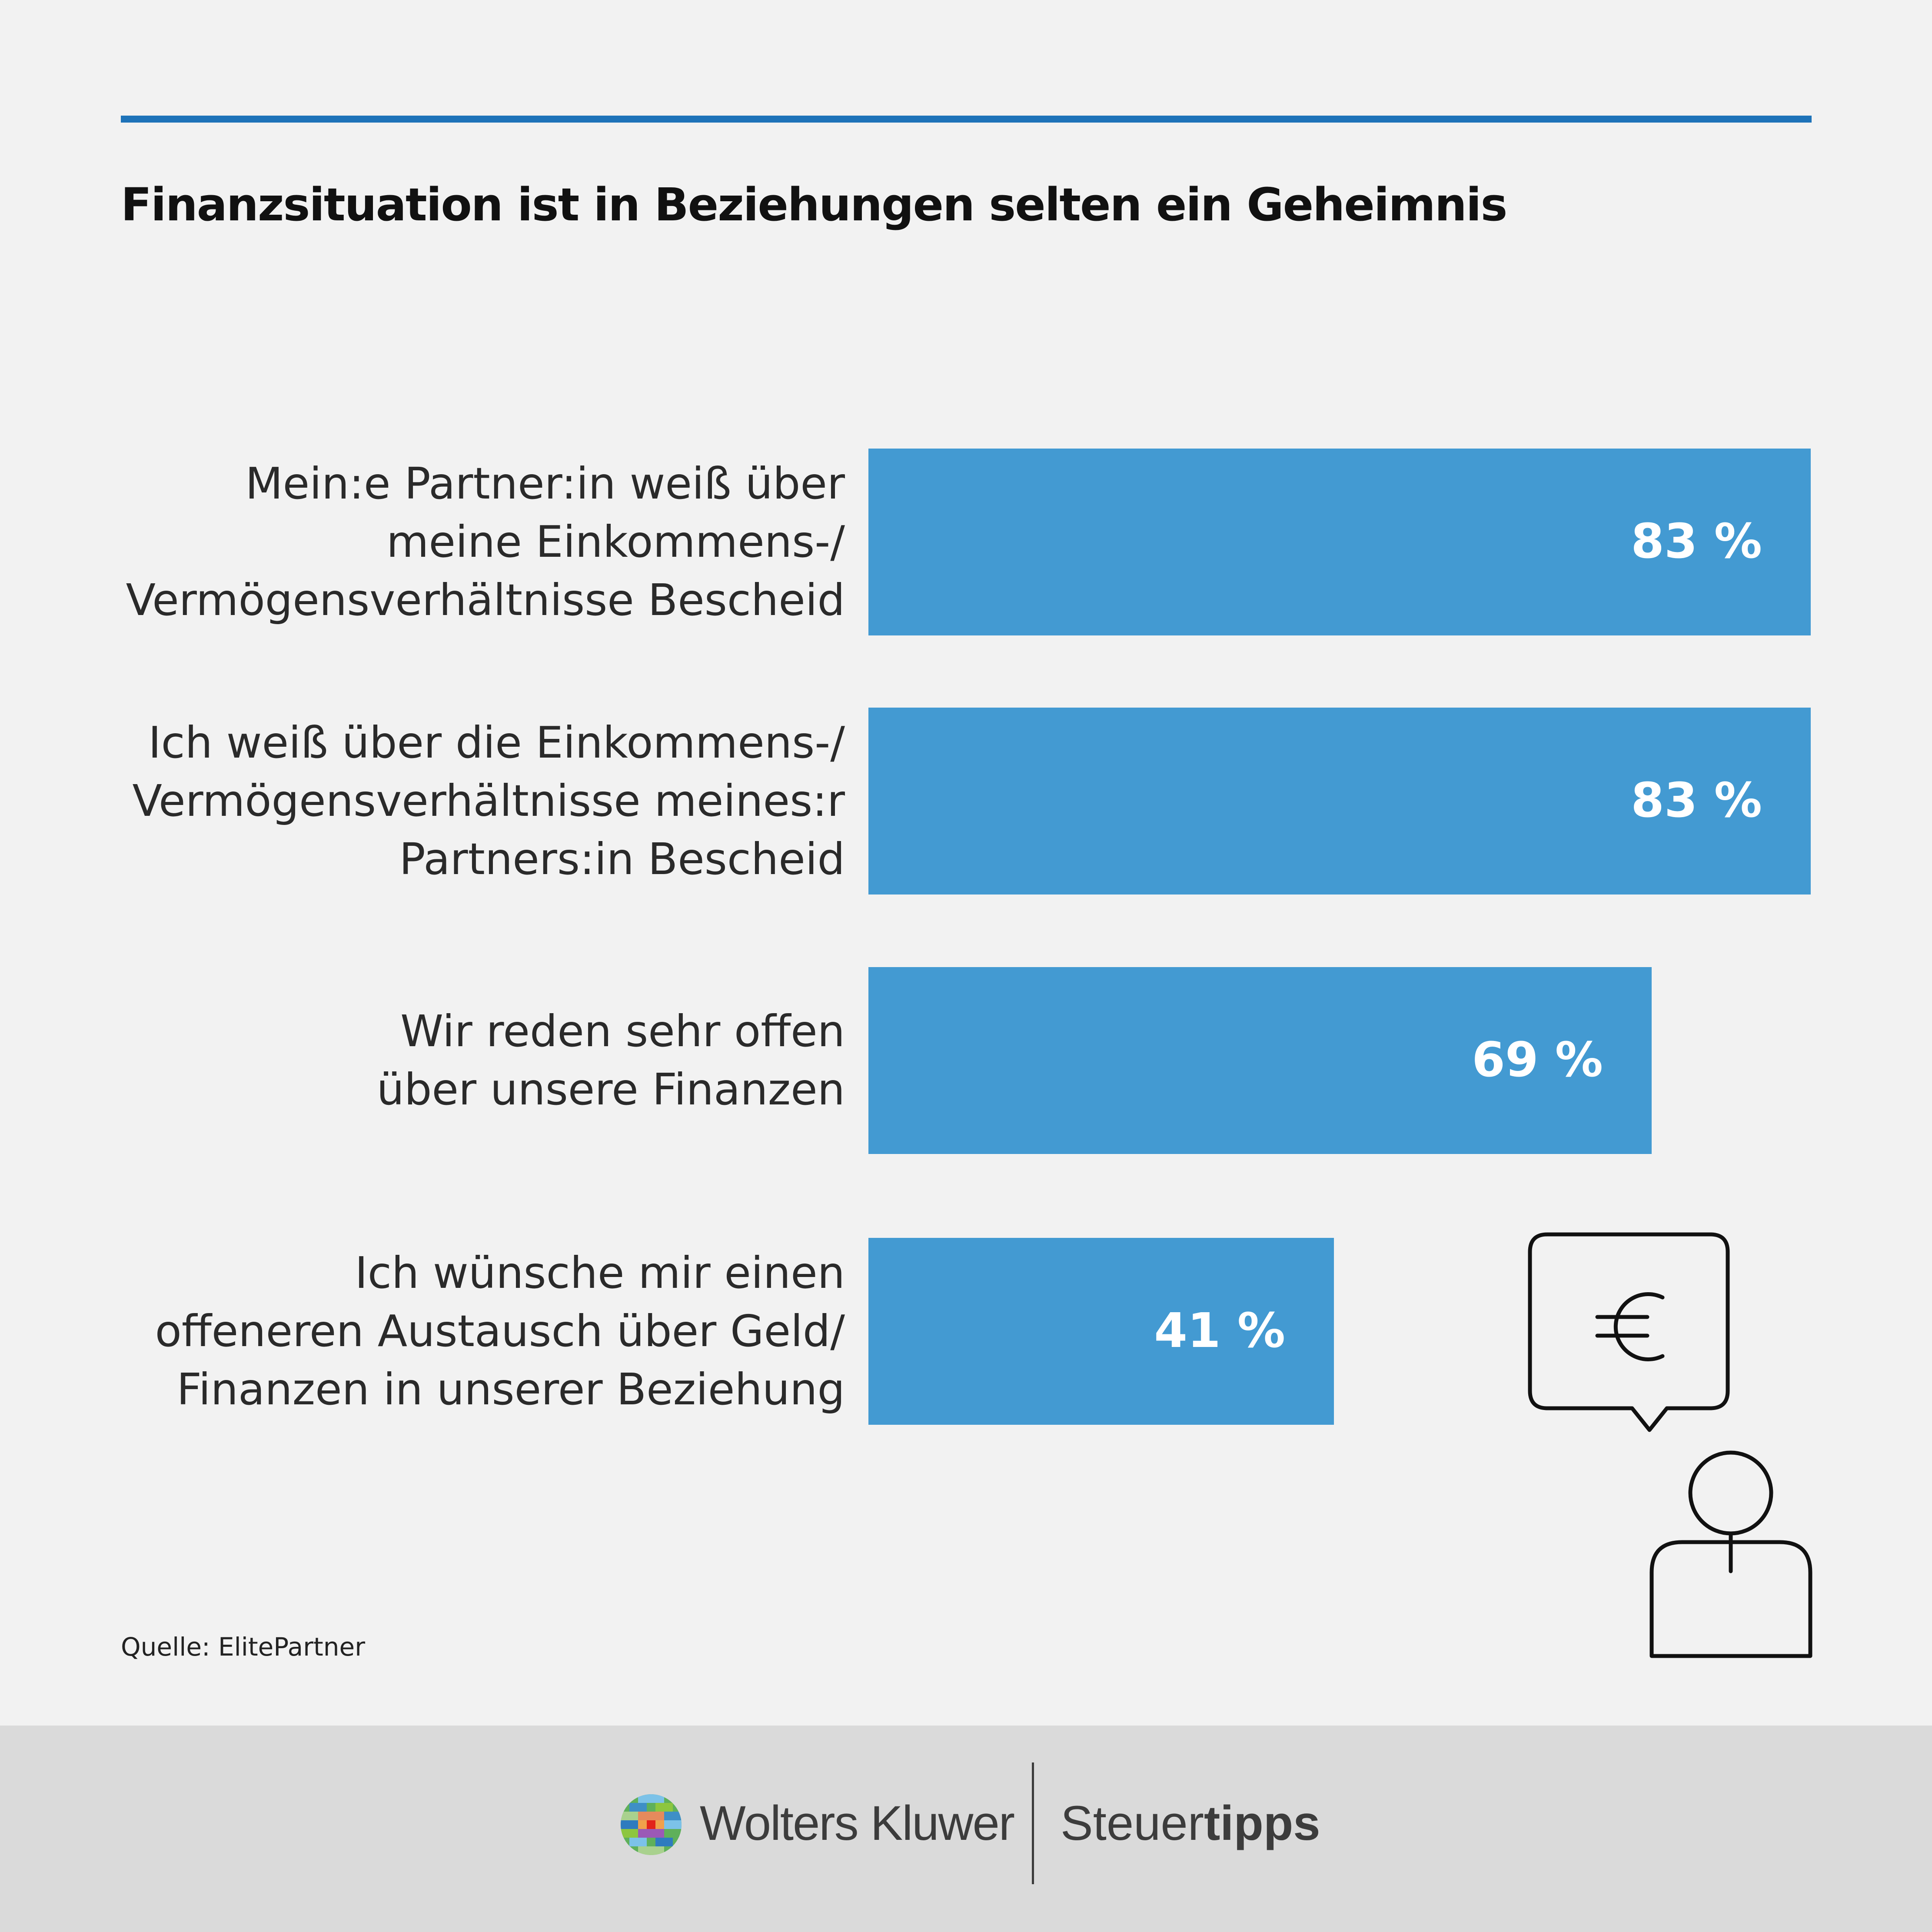 This screenshot has width=1932, height=1932. What do you see at coordinates (1730, 1554) in the screenshot?
I see `person-icon` at bounding box center [1730, 1554].